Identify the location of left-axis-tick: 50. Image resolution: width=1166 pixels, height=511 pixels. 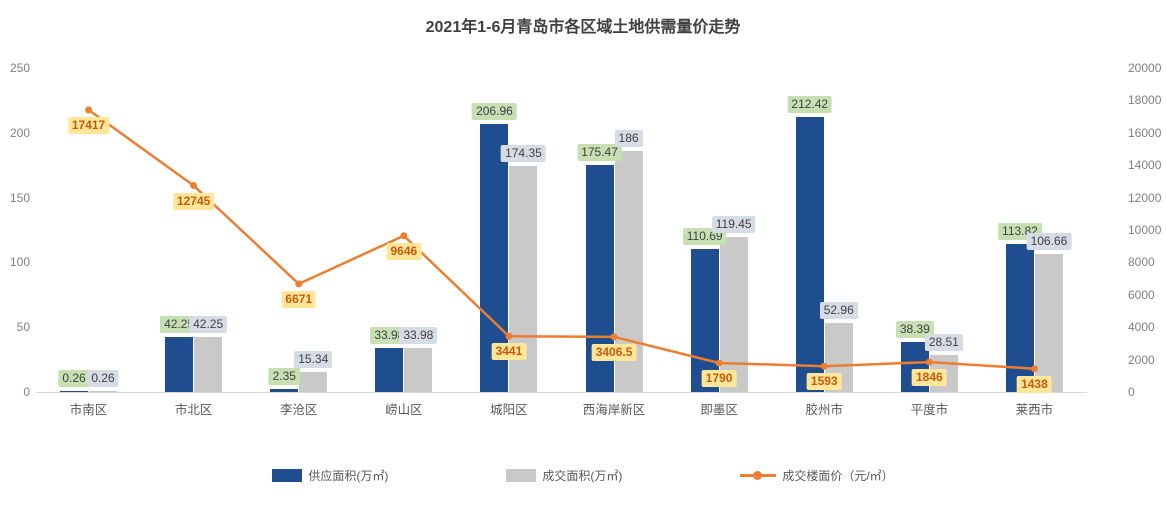
(23, 327).